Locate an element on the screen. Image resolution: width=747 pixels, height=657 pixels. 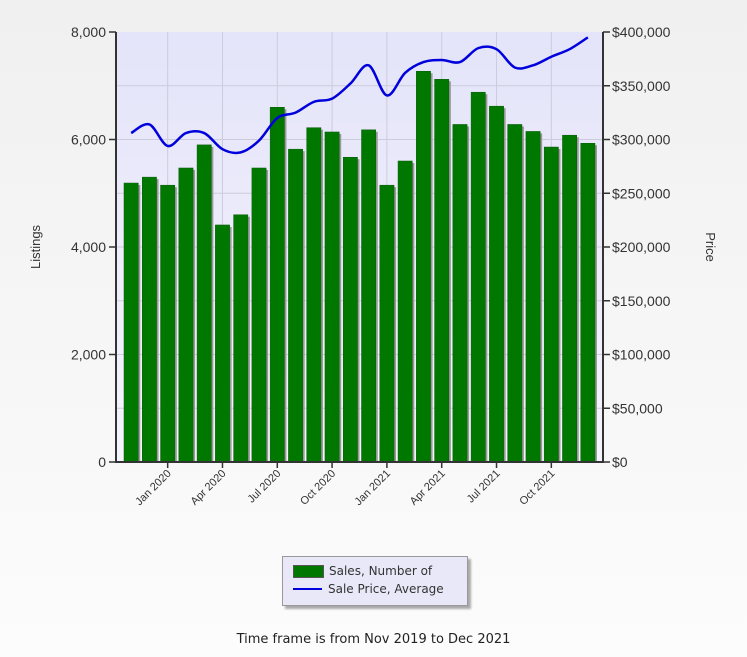
x-tick-label: Jan 2020 is located at coordinates (153, 488).